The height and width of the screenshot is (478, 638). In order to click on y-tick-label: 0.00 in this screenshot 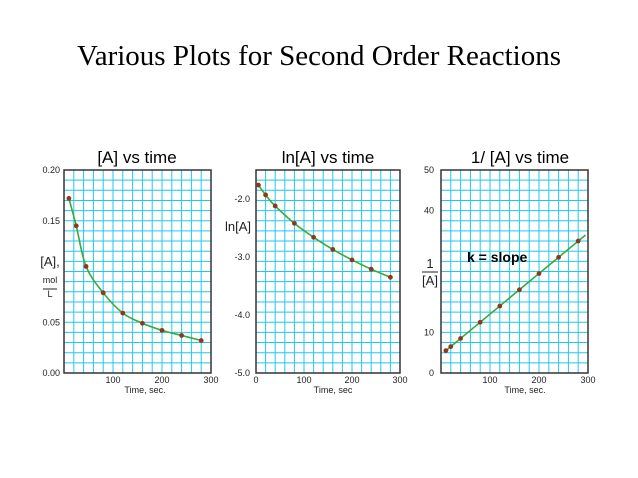, I will do `click(51, 373)`.